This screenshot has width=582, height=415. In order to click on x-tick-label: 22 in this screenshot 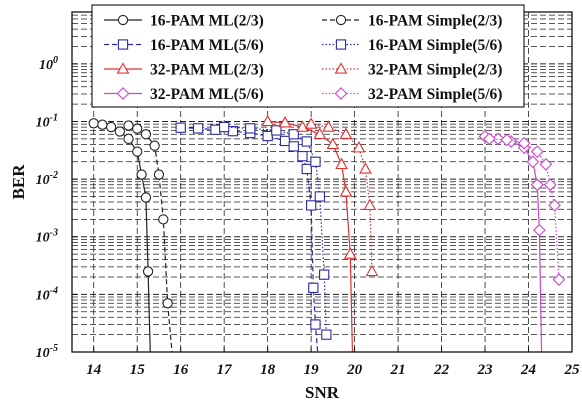, I will do `click(441, 370)`.